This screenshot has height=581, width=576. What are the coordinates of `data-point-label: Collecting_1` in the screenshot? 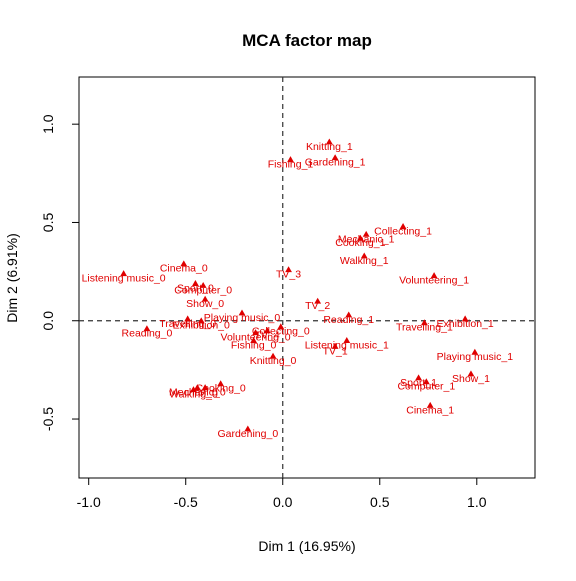 It's located at (403, 231).